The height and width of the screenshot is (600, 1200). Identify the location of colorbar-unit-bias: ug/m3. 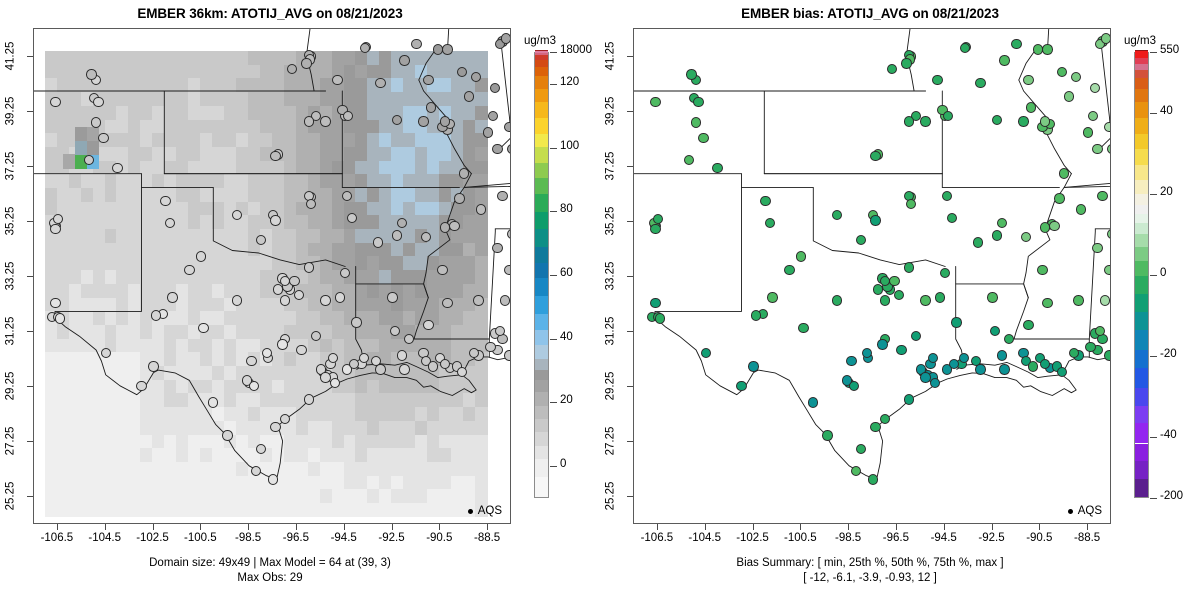
(1140, 41).